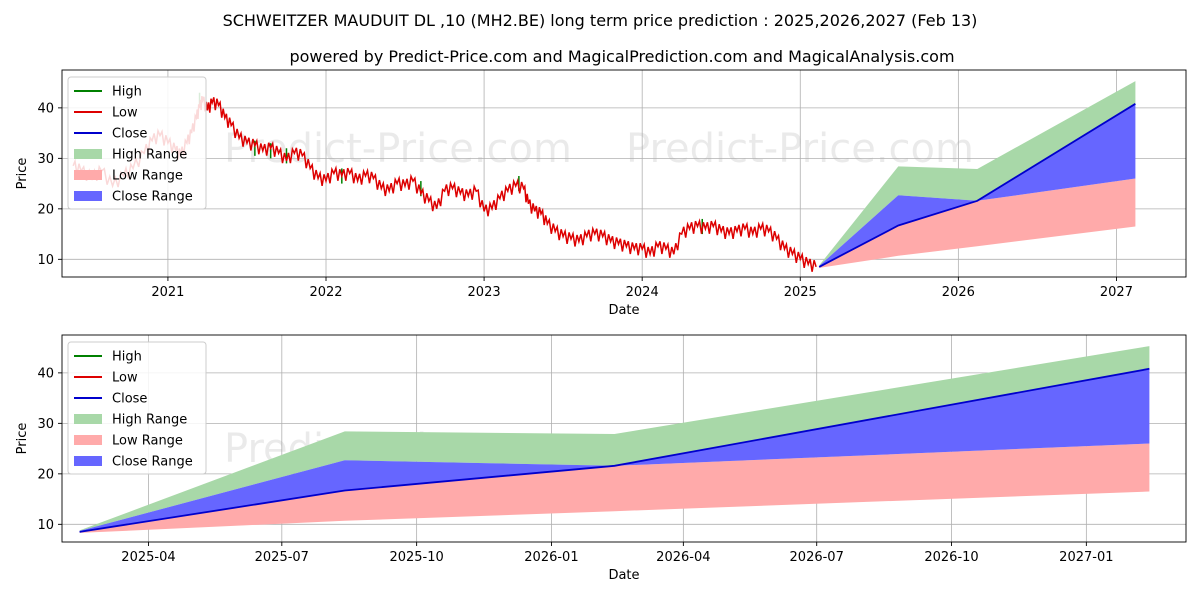 This screenshot has height=600, width=1200. I want to click on x-tick-label: 2022, so click(325, 292).